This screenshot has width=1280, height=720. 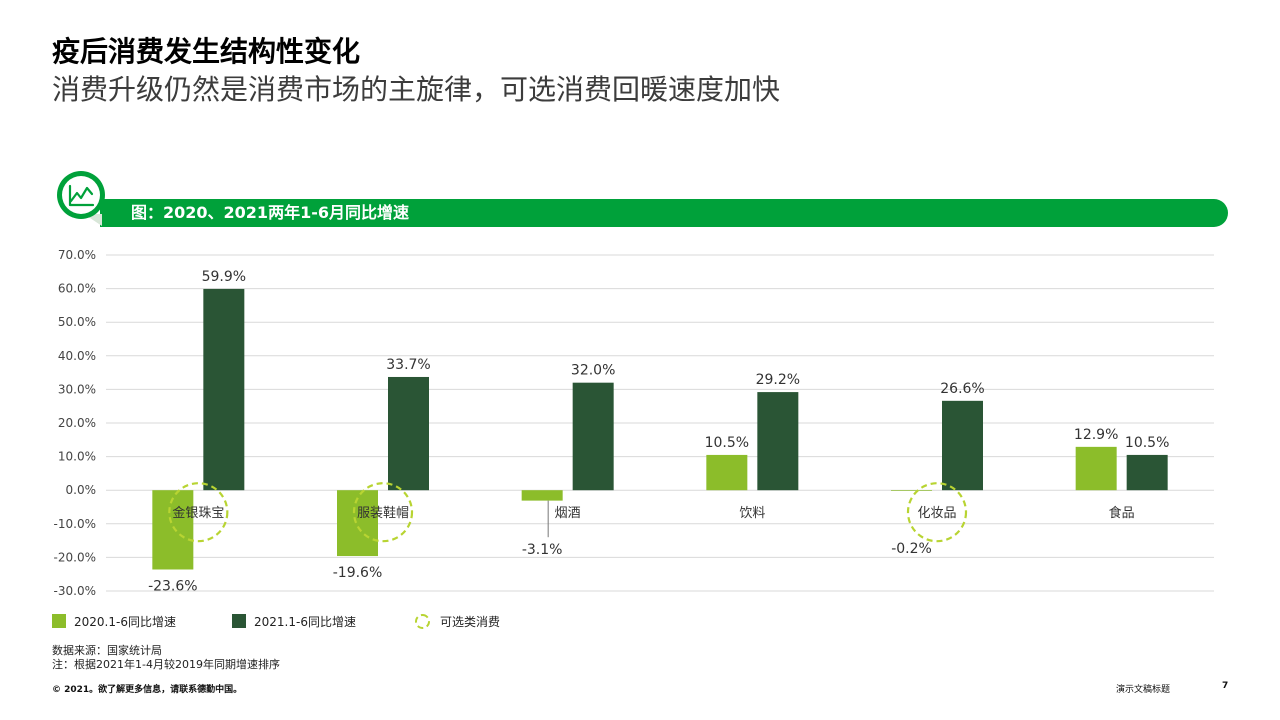 I want to click on y-tick-label: 30.0%, so click(x=77, y=389).